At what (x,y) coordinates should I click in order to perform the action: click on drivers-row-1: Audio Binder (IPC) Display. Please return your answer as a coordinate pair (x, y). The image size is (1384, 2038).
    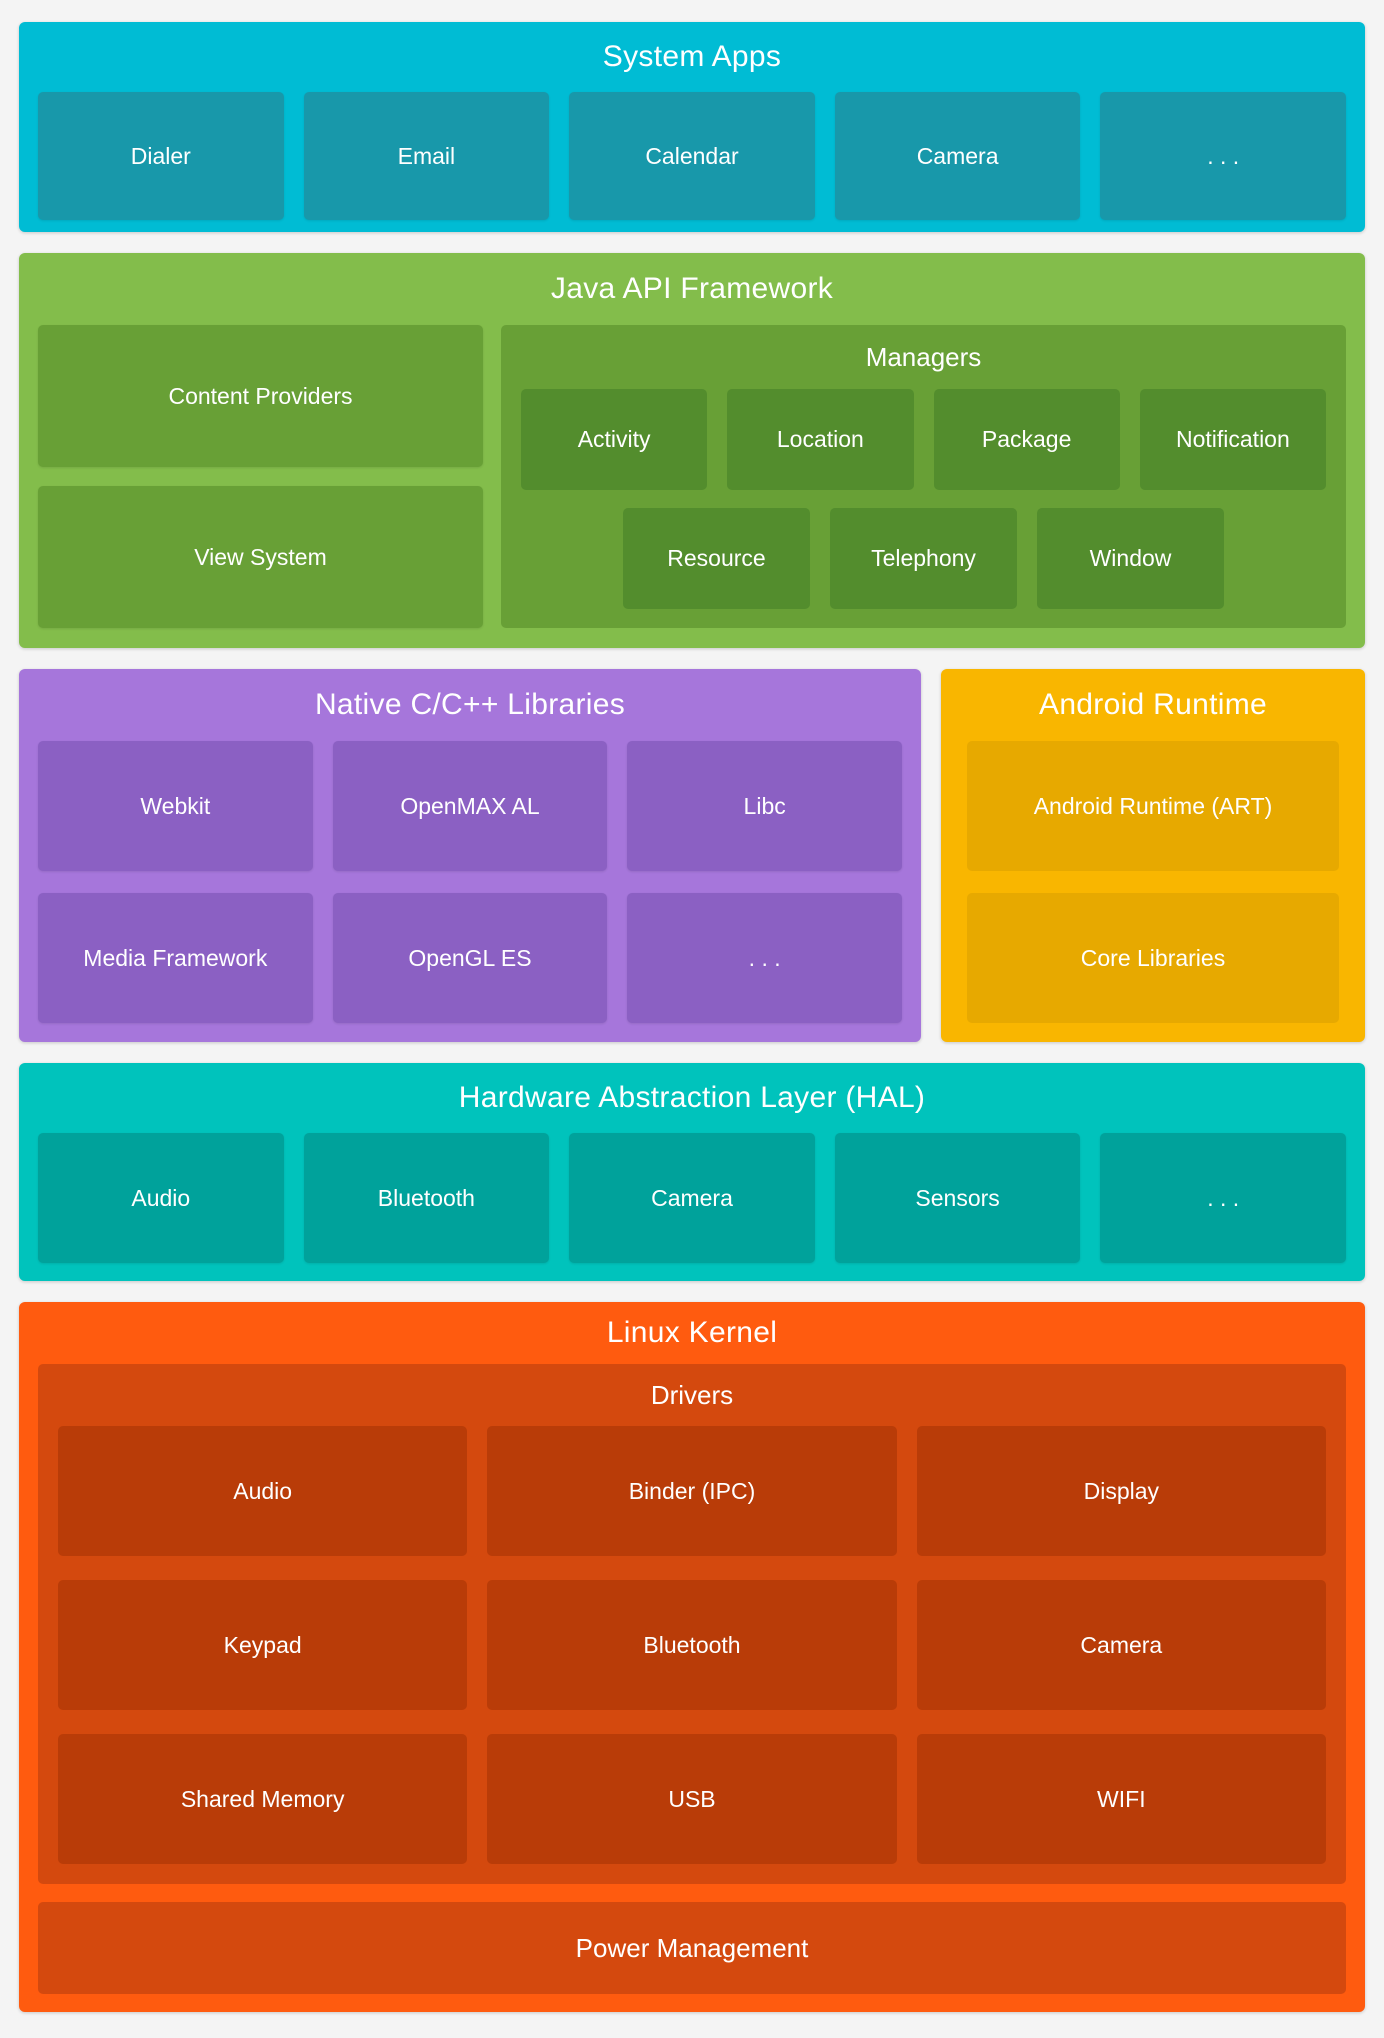
    Looking at the image, I should click on (692, 1491).